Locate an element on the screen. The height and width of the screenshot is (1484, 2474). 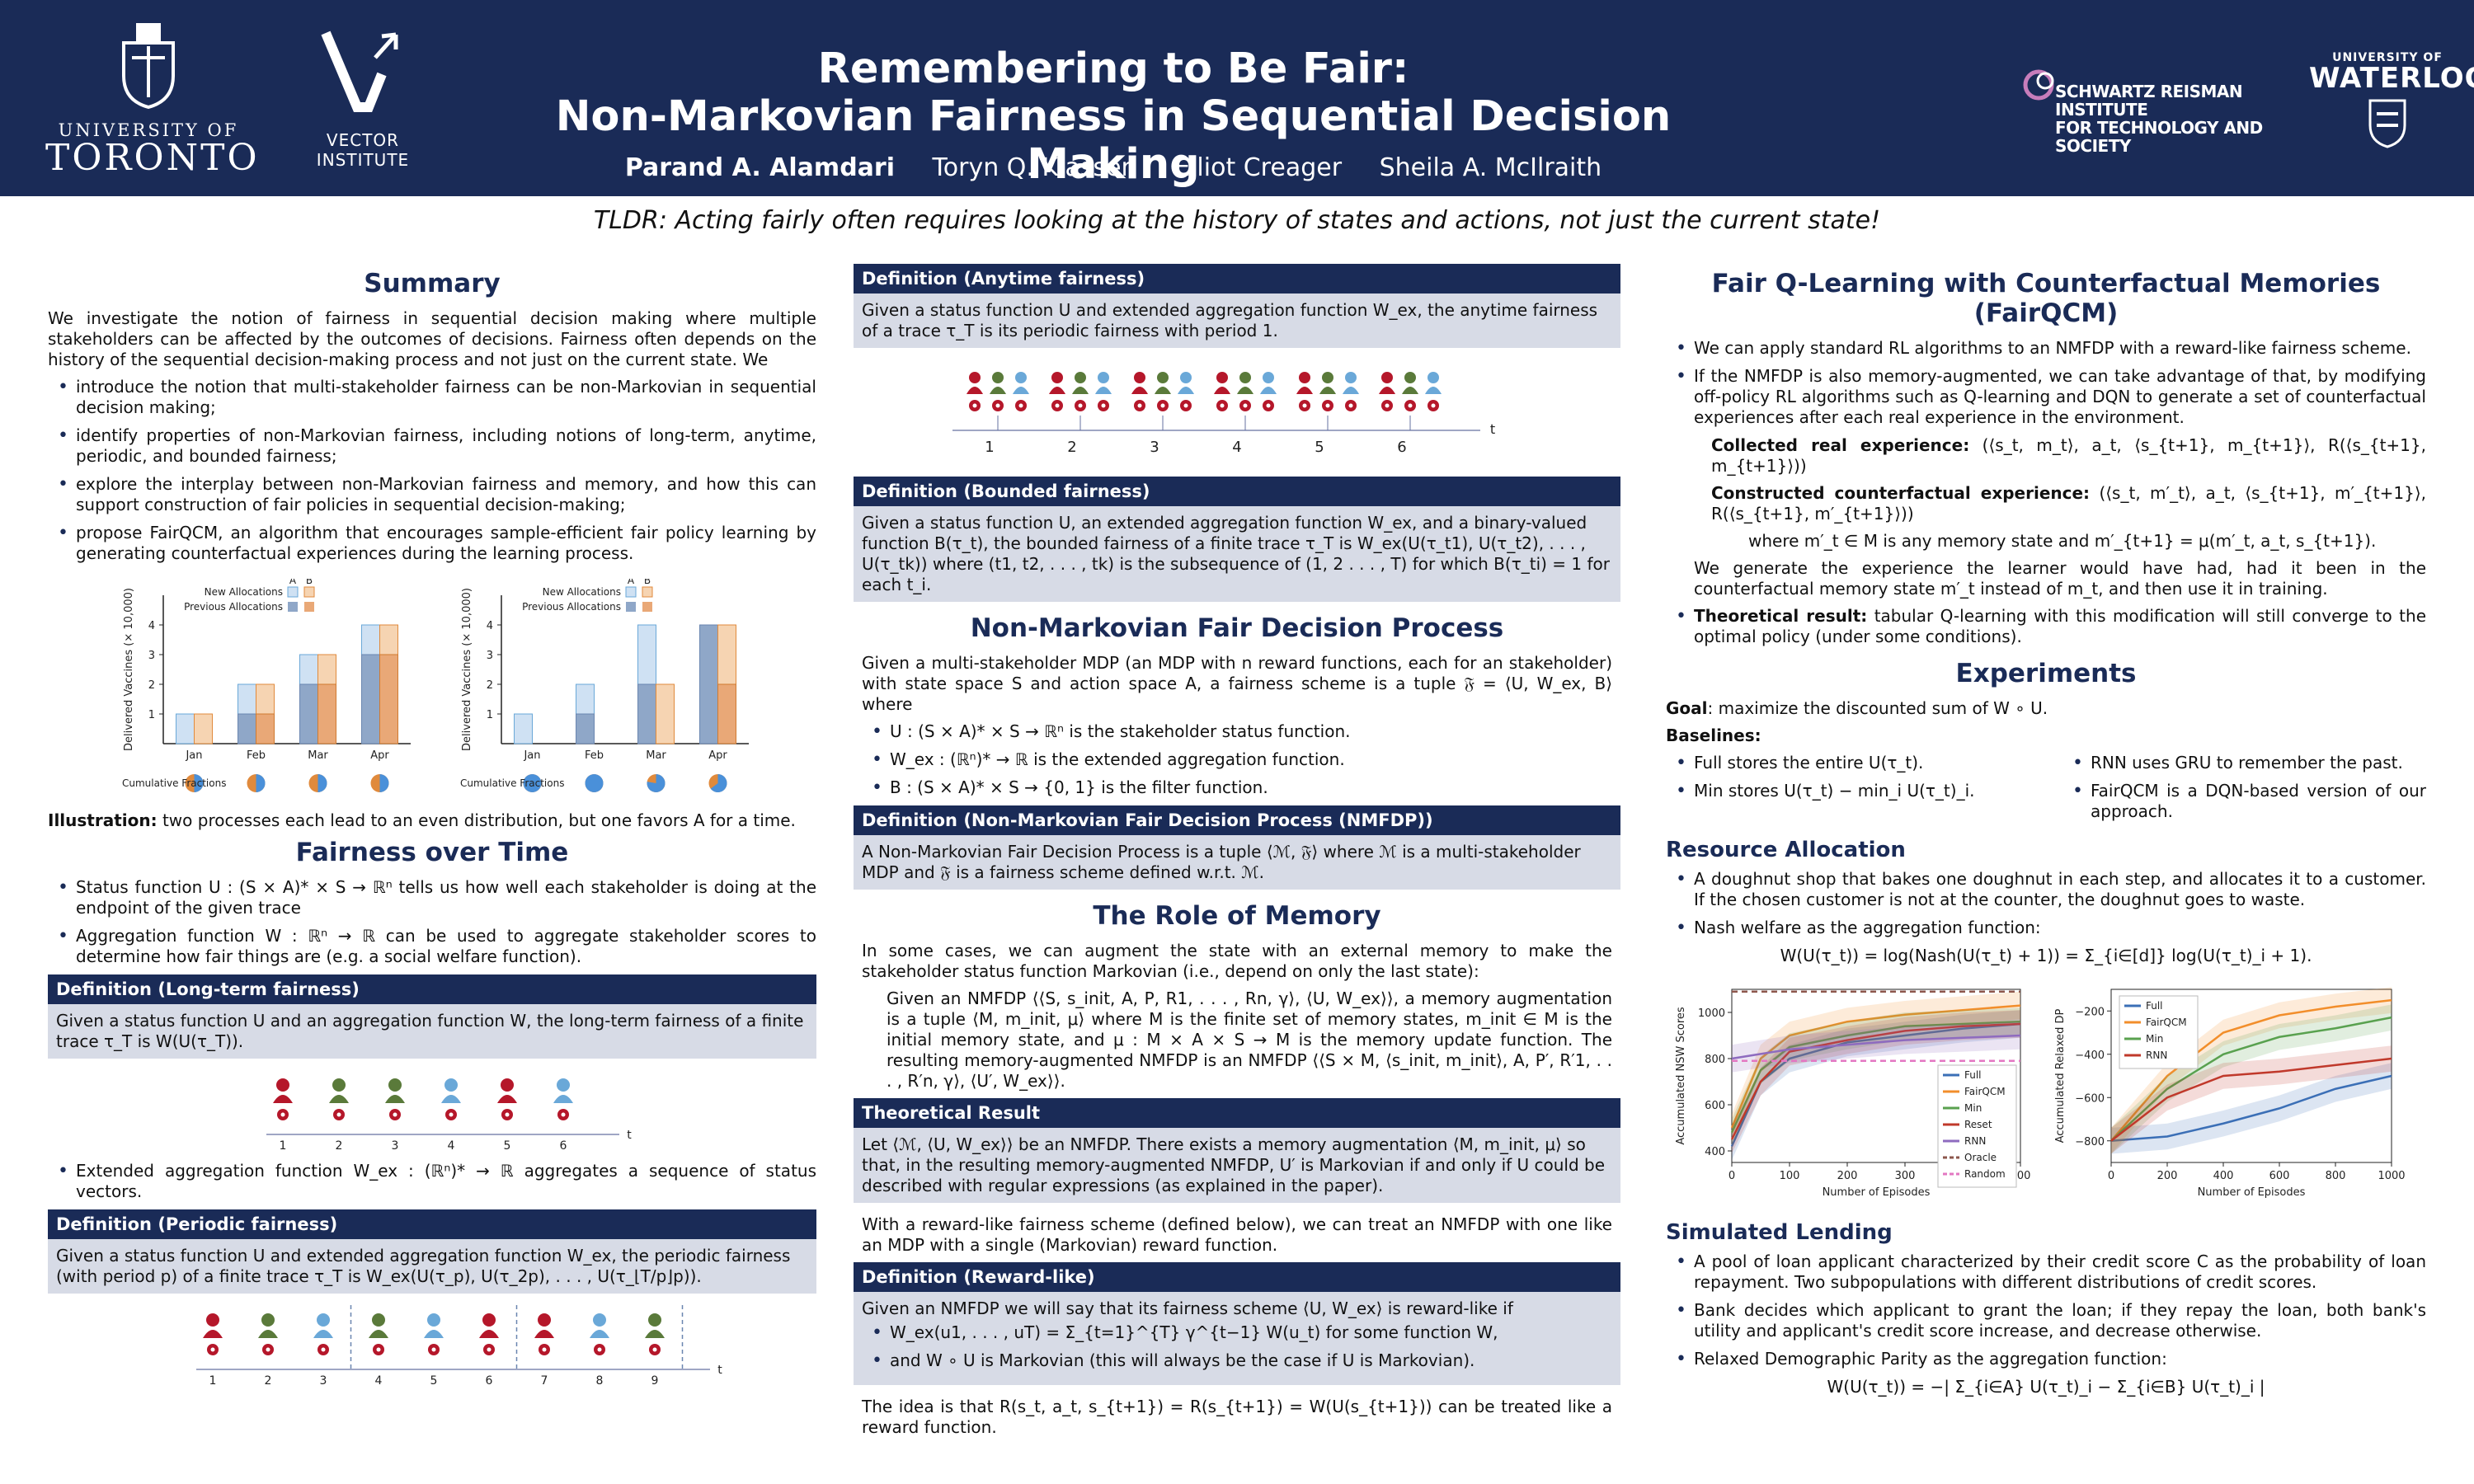
timeline-tick: 5 is located at coordinates (1319, 447).